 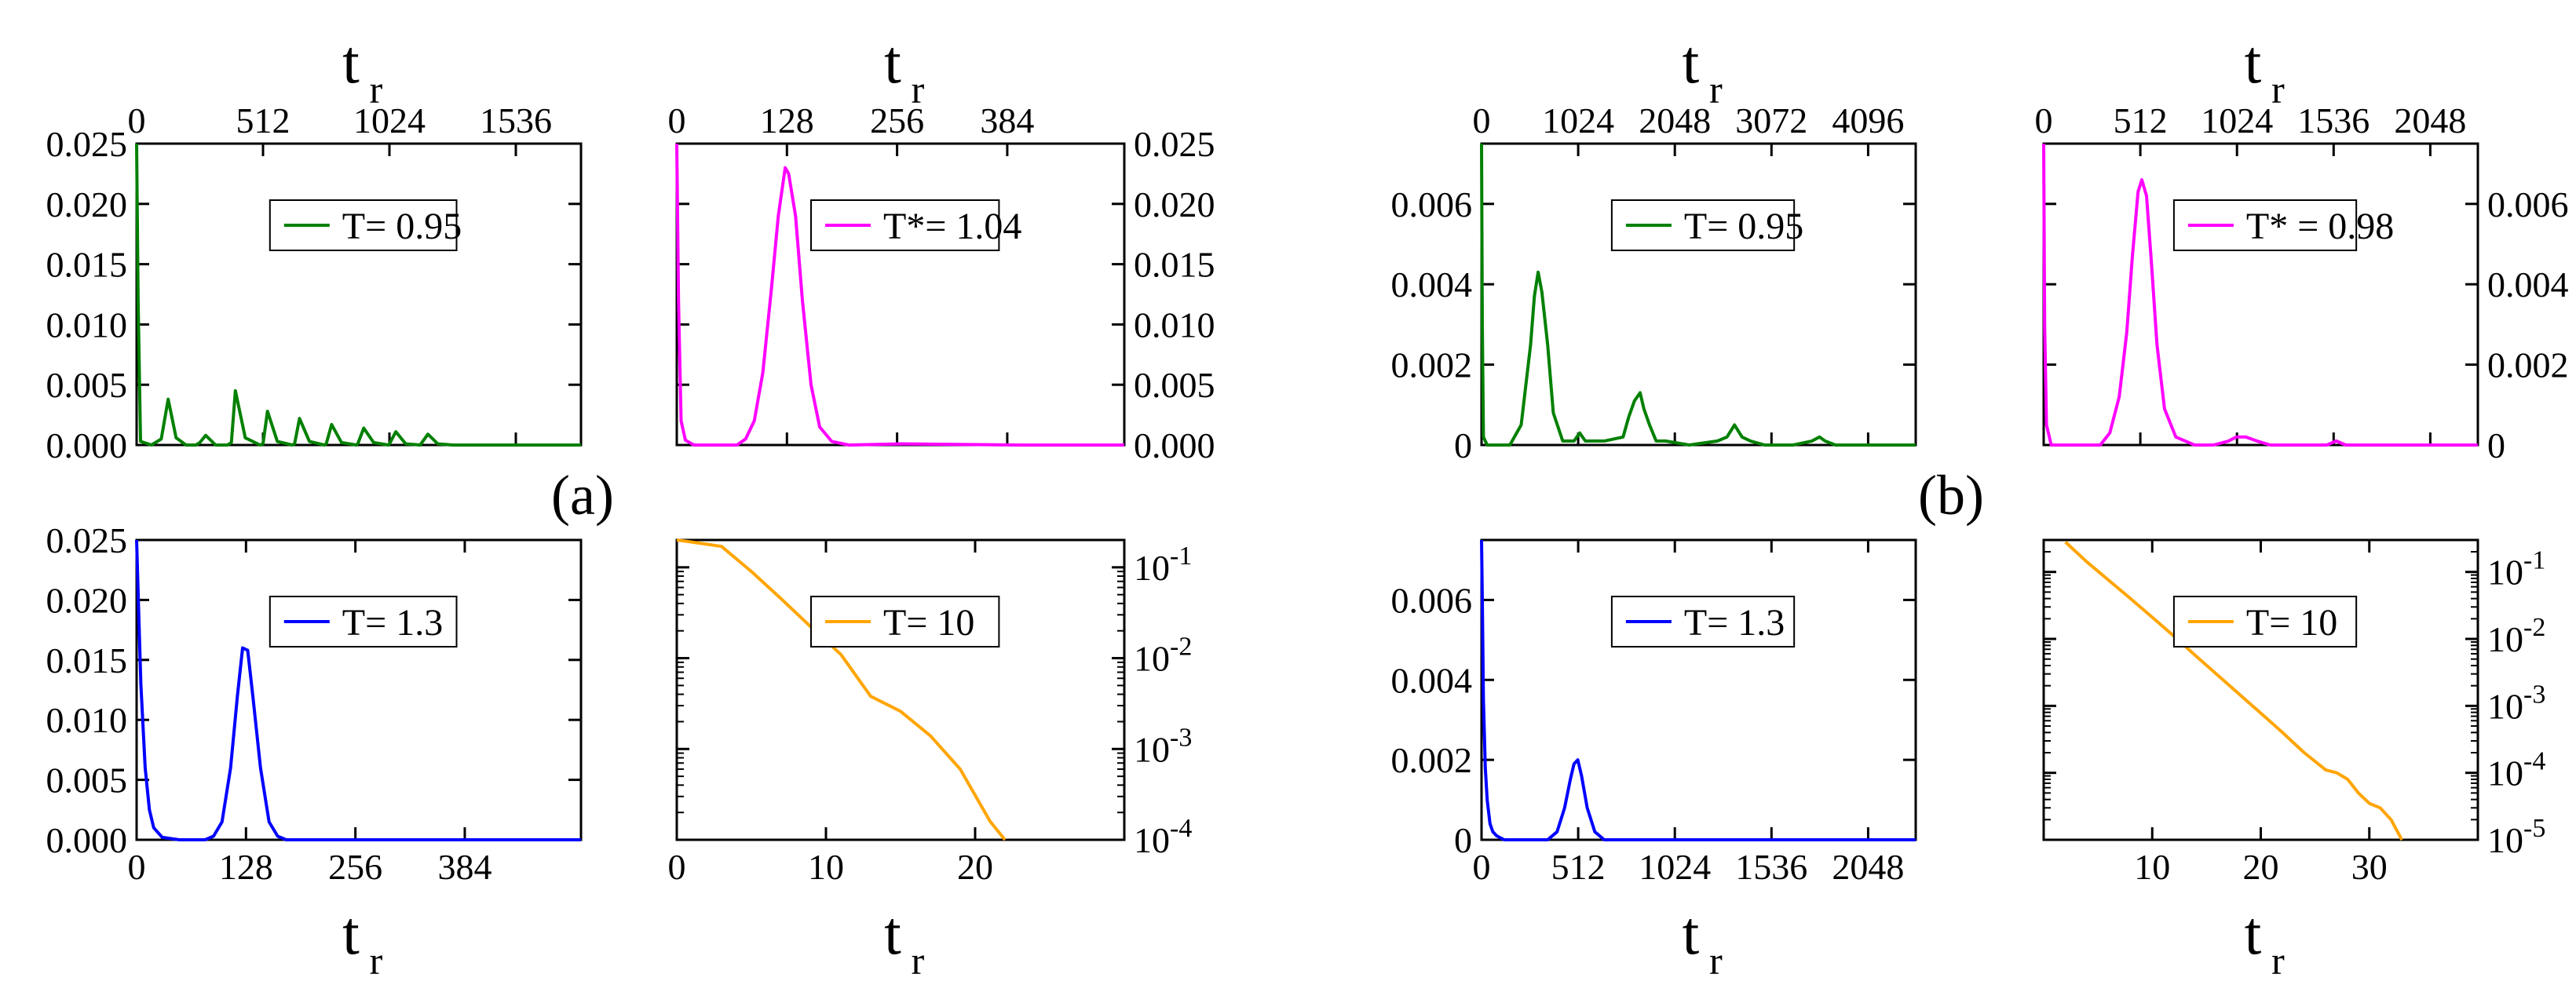 What do you see at coordinates (1735, 623) in the screenshot?
I see `b-bl-legend-text: T= 1.3` at bounding box center [1735, 623].